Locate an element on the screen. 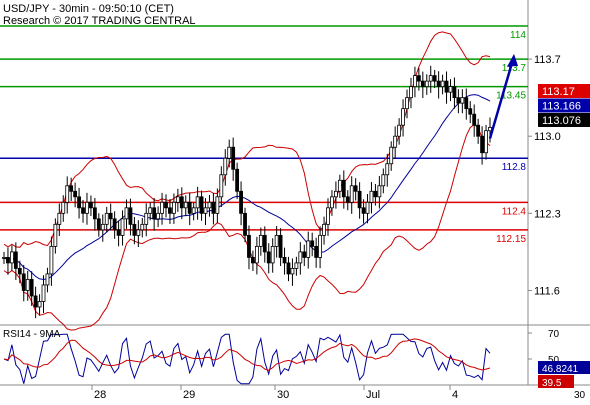  level-label-112.4: 112.4 is located at coordinates (514, 211).